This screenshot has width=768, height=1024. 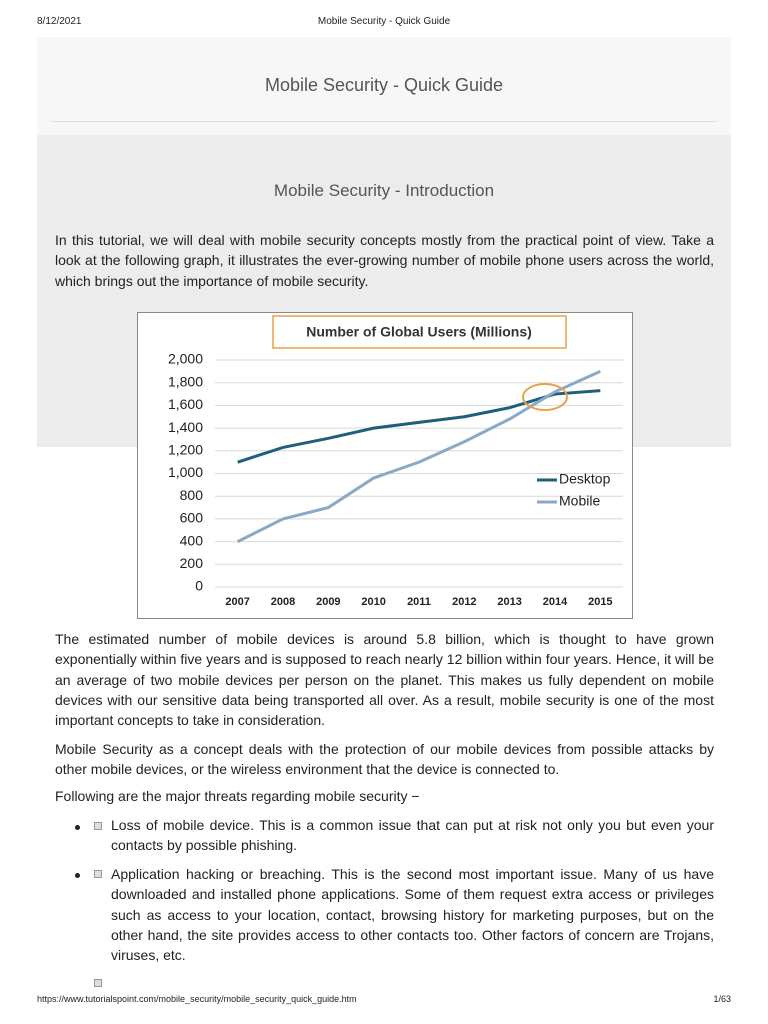 What do you see at coordinates (722, 999) in the screenshot?
I see `footer-page: 1/63` at bounding box center [722, 999].